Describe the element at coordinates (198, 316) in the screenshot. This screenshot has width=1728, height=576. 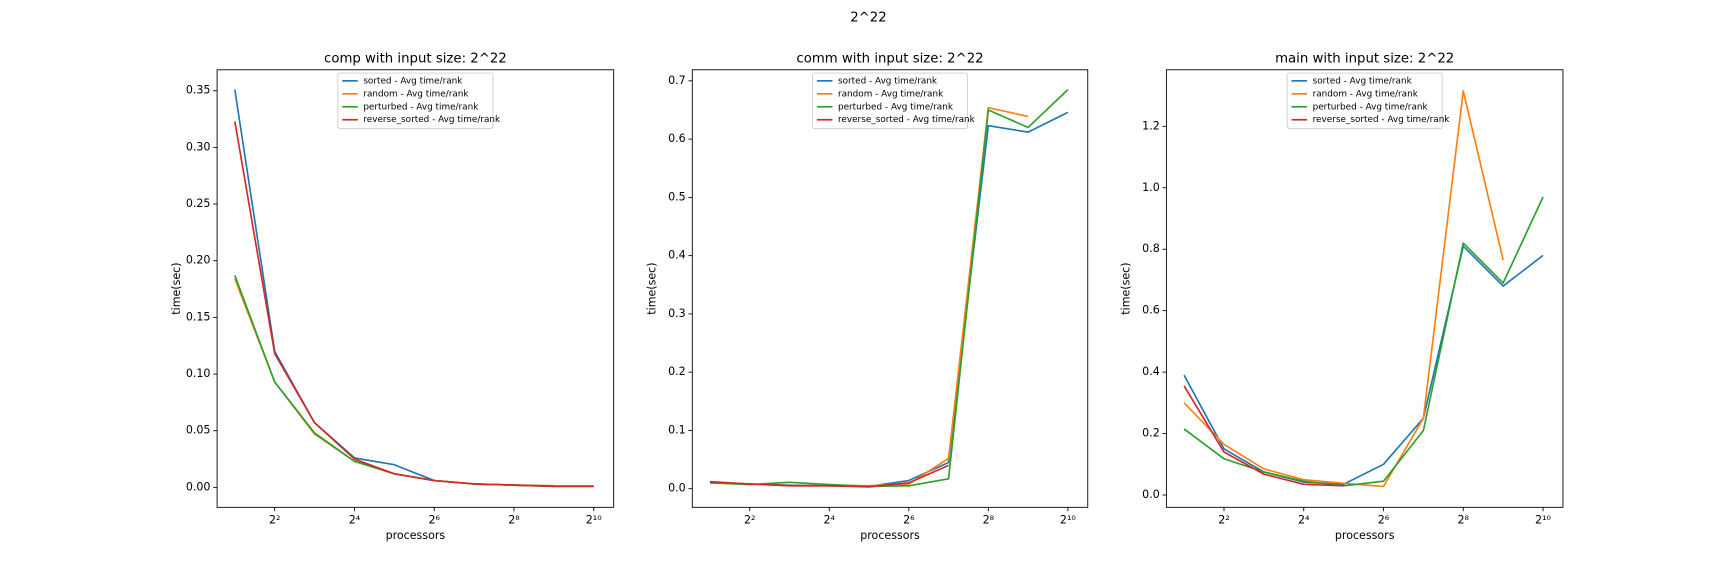
I see `y-tick-label: 0.15` at that location.